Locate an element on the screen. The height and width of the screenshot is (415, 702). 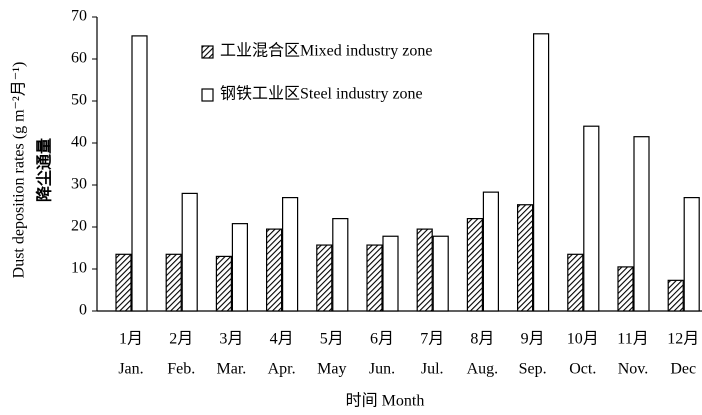
x-tick-label: 7月 is located at coordinates (432, 339).